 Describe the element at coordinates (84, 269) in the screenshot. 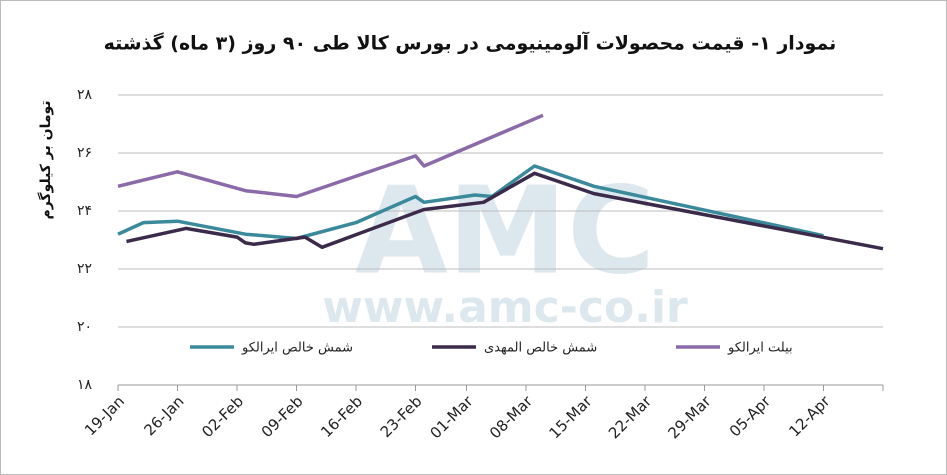

I see `y-tick-label: ۲۲` at that location.